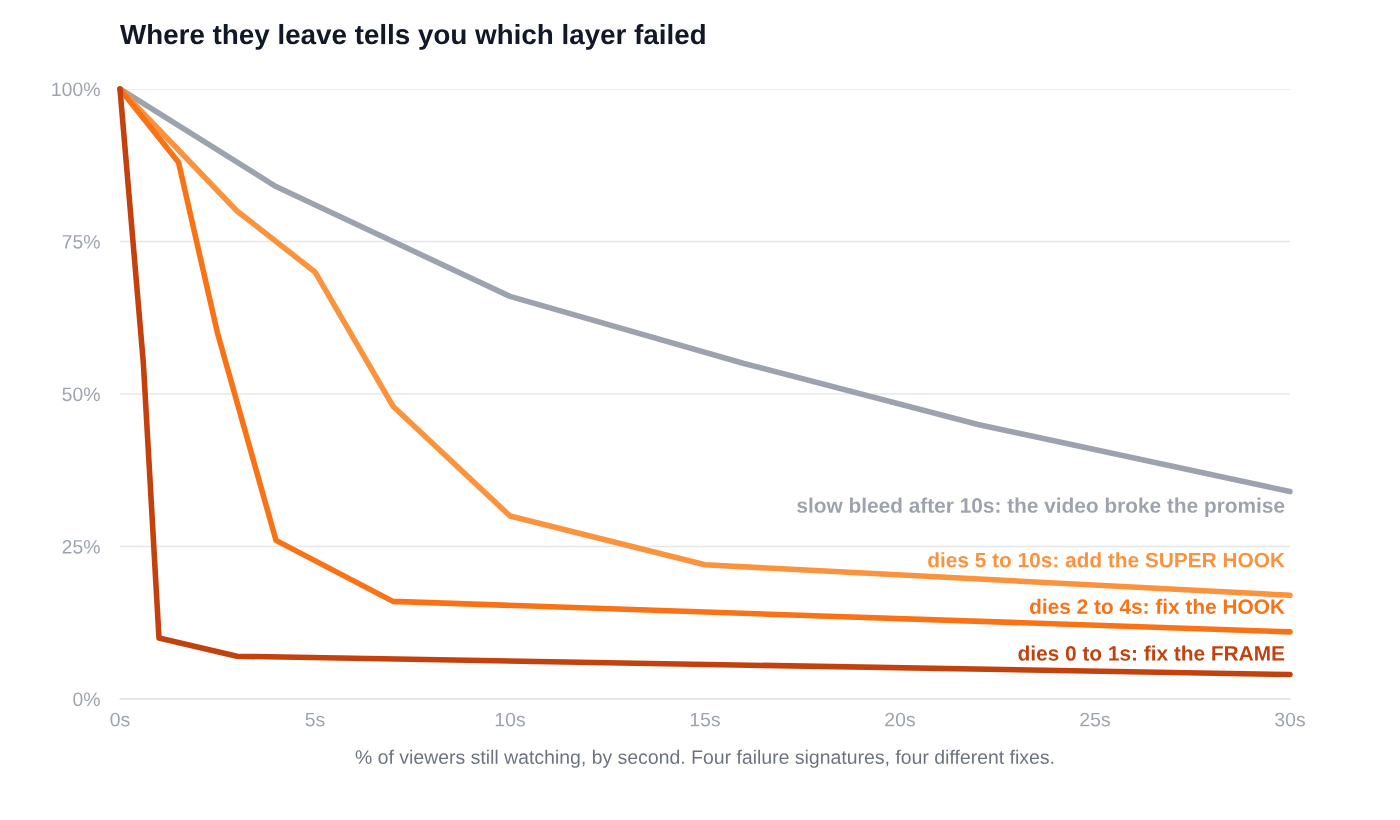  I want to click on y-tick-label: 75%, so click(81, 242).